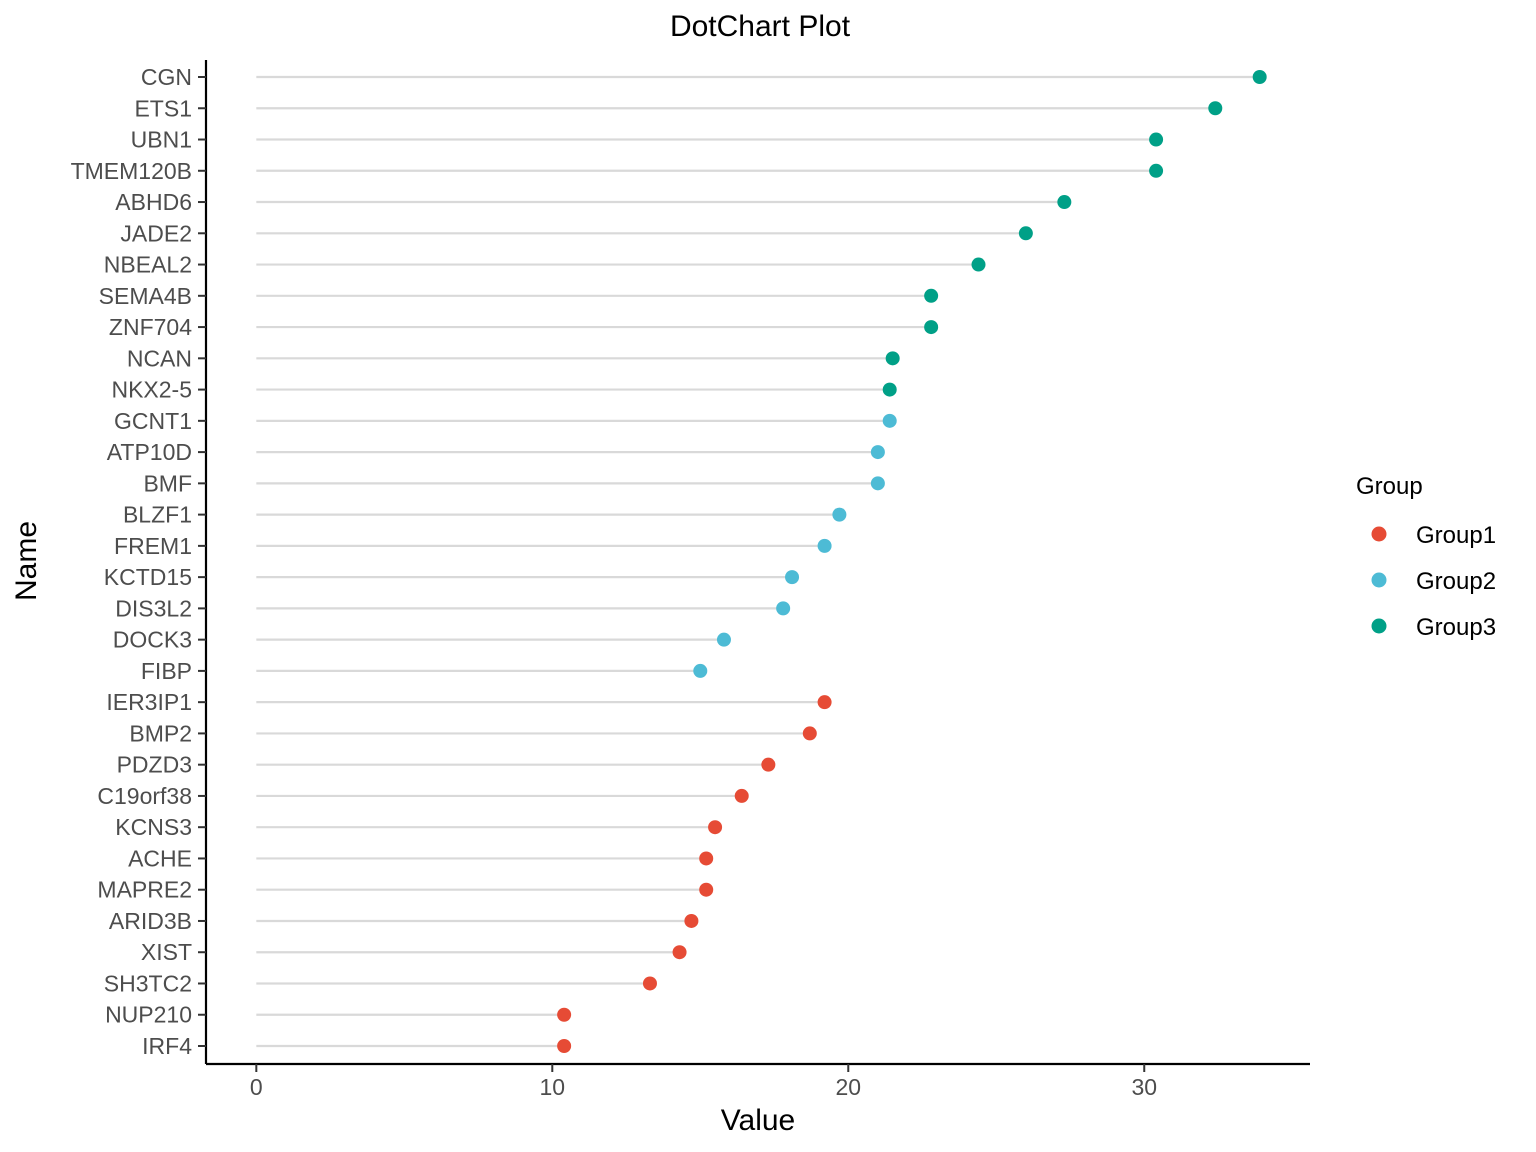  What do you see at coordinates (148, 577) in the screenshot?
I see `y-tick-label: KCTD15` at bounding box center [148, 577].